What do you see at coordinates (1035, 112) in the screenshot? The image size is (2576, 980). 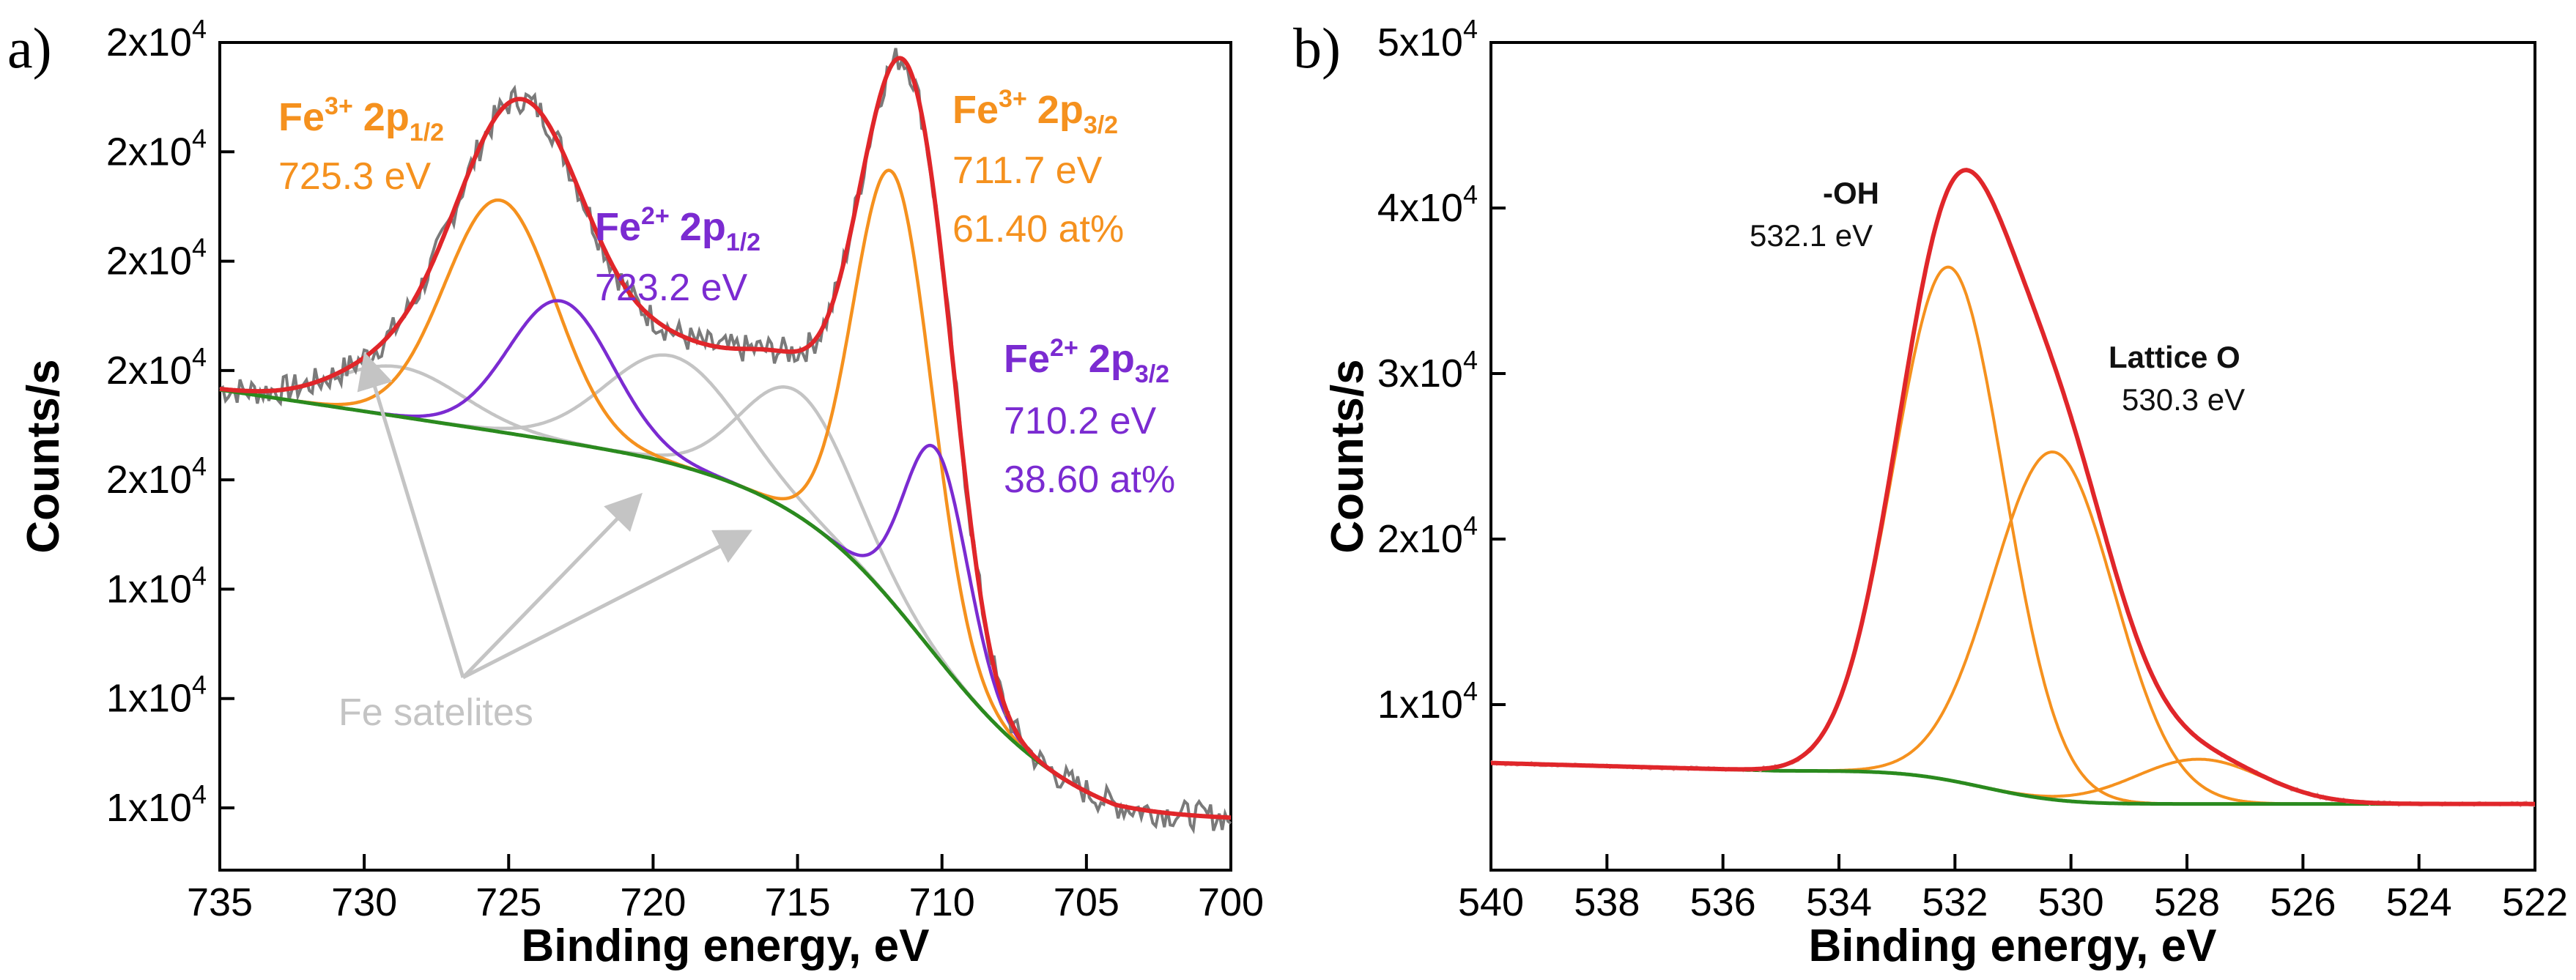 I see `fe3-2p32-label: Fe3+ 2p3/2` at bounding box center [1035, 112].